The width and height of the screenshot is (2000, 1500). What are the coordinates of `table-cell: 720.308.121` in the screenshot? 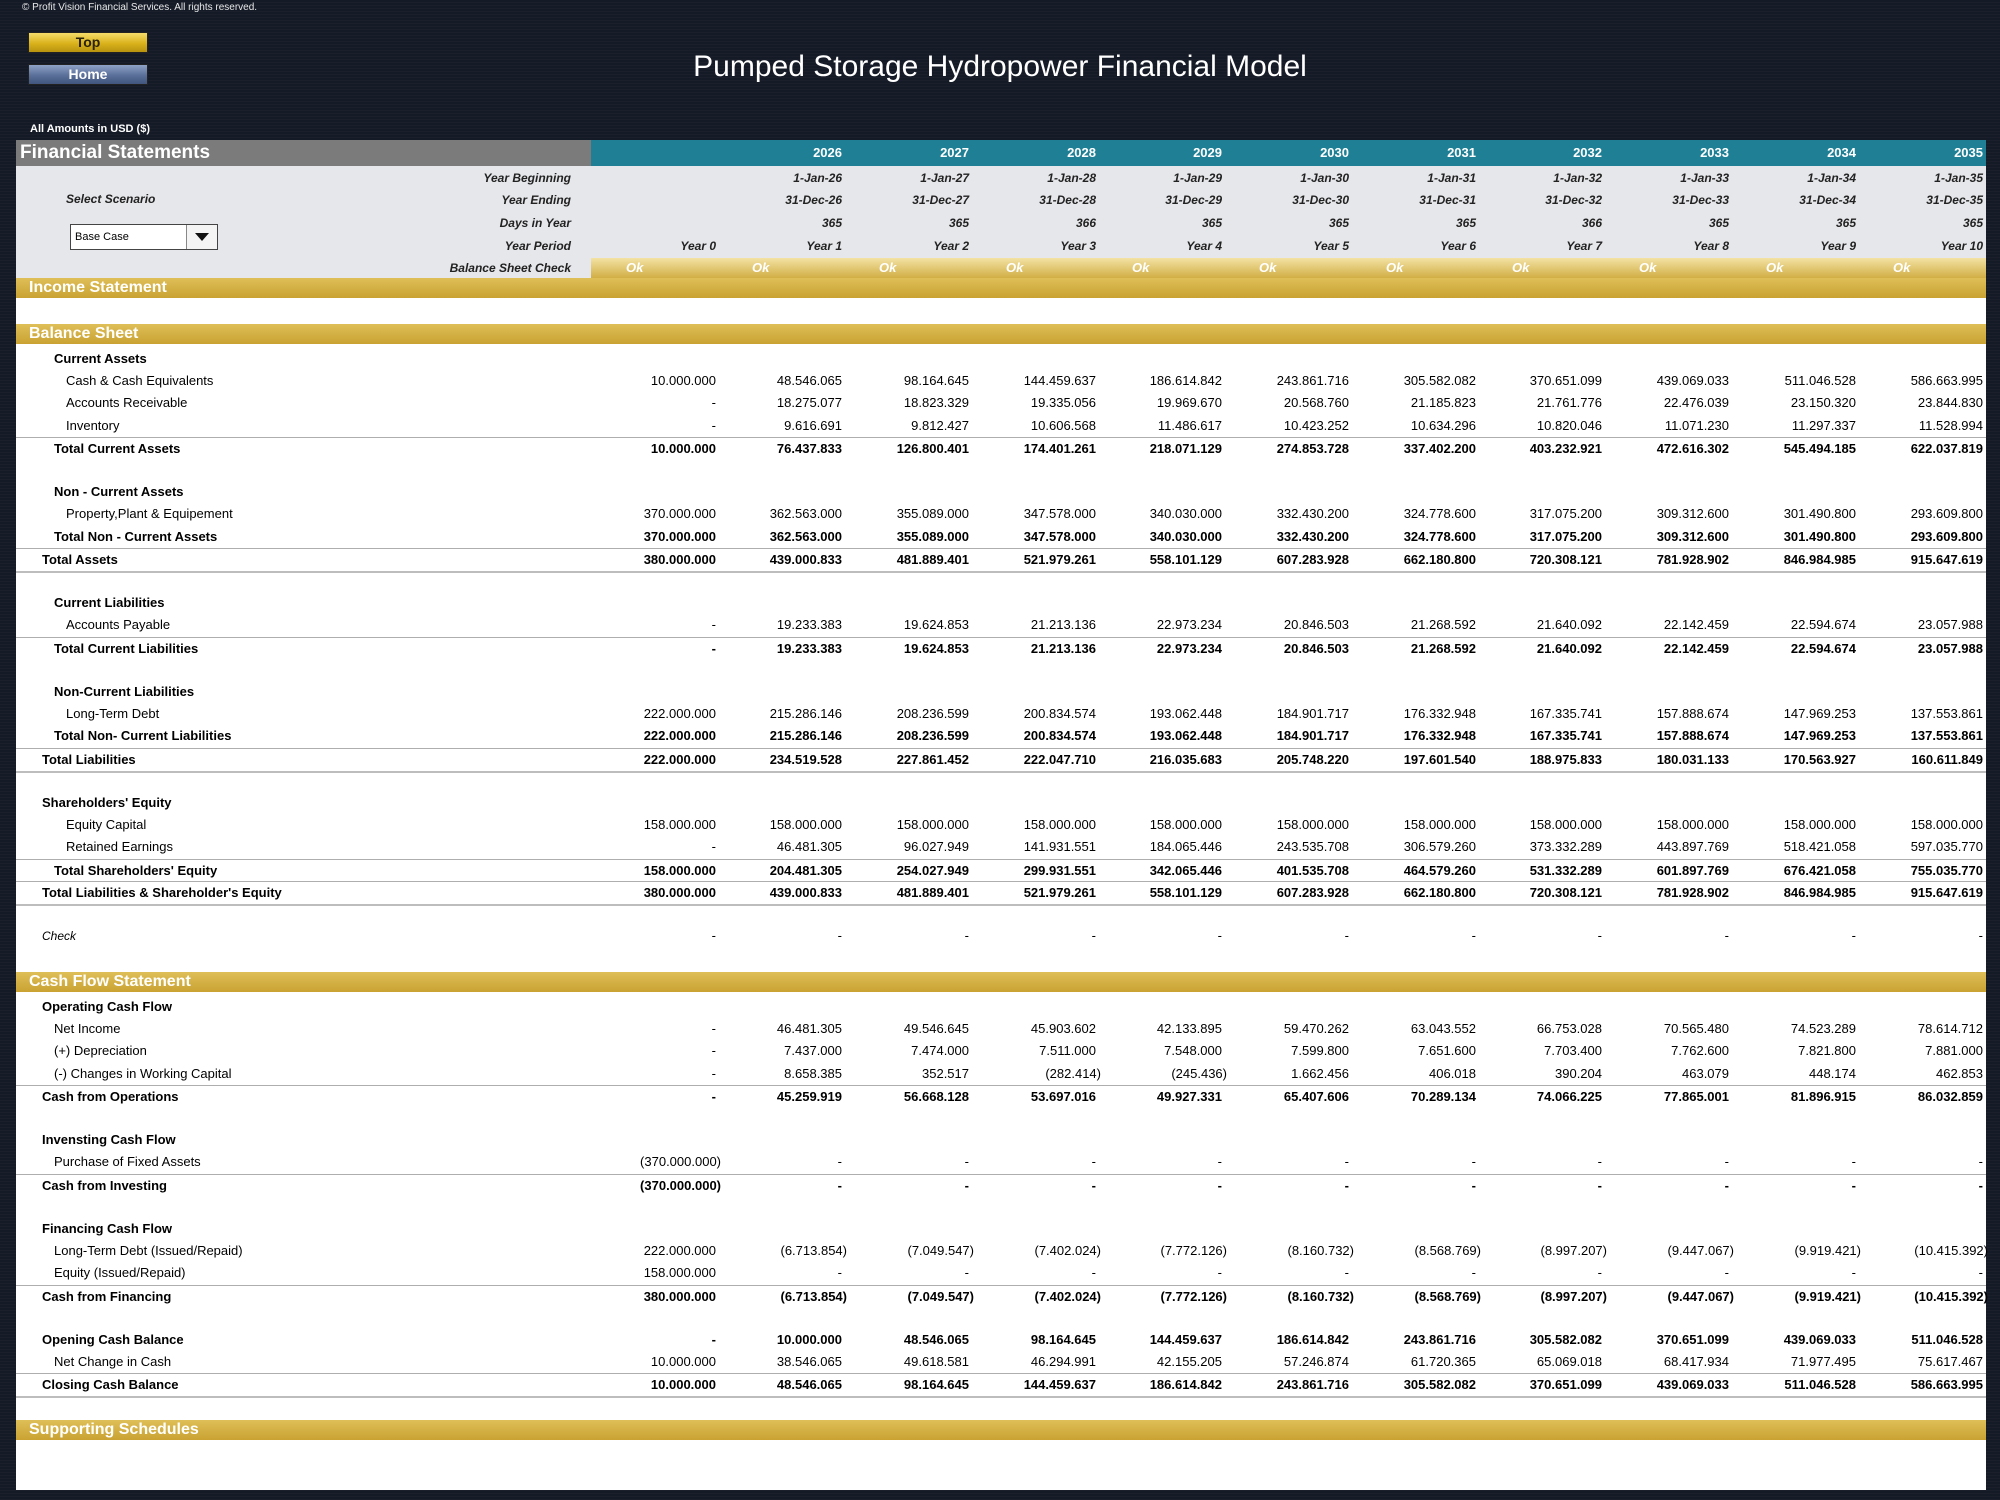 It's located at (1565, 892).